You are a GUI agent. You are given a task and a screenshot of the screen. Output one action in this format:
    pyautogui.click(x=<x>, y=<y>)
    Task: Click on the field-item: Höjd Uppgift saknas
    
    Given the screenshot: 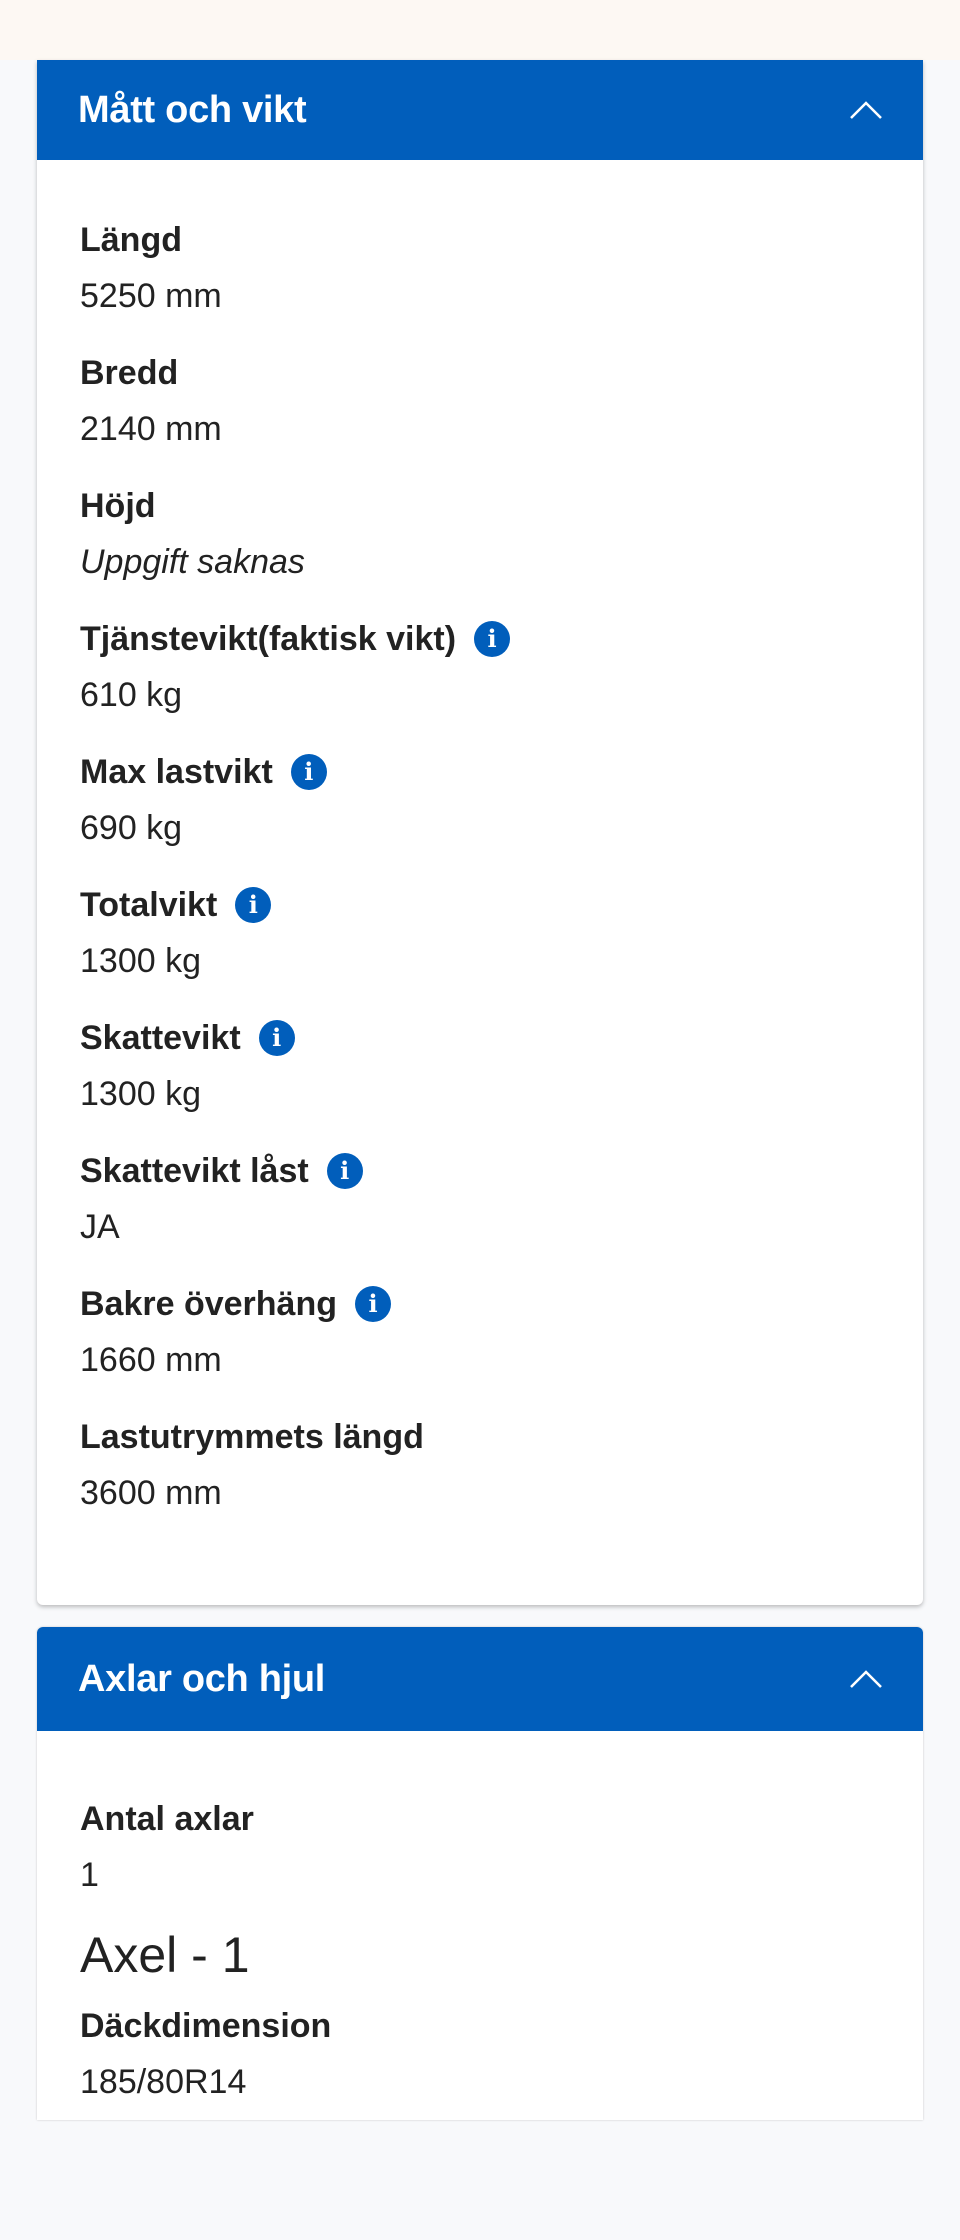 What is the action you would take?
    pyautogui.click(x=480, y=534)
    